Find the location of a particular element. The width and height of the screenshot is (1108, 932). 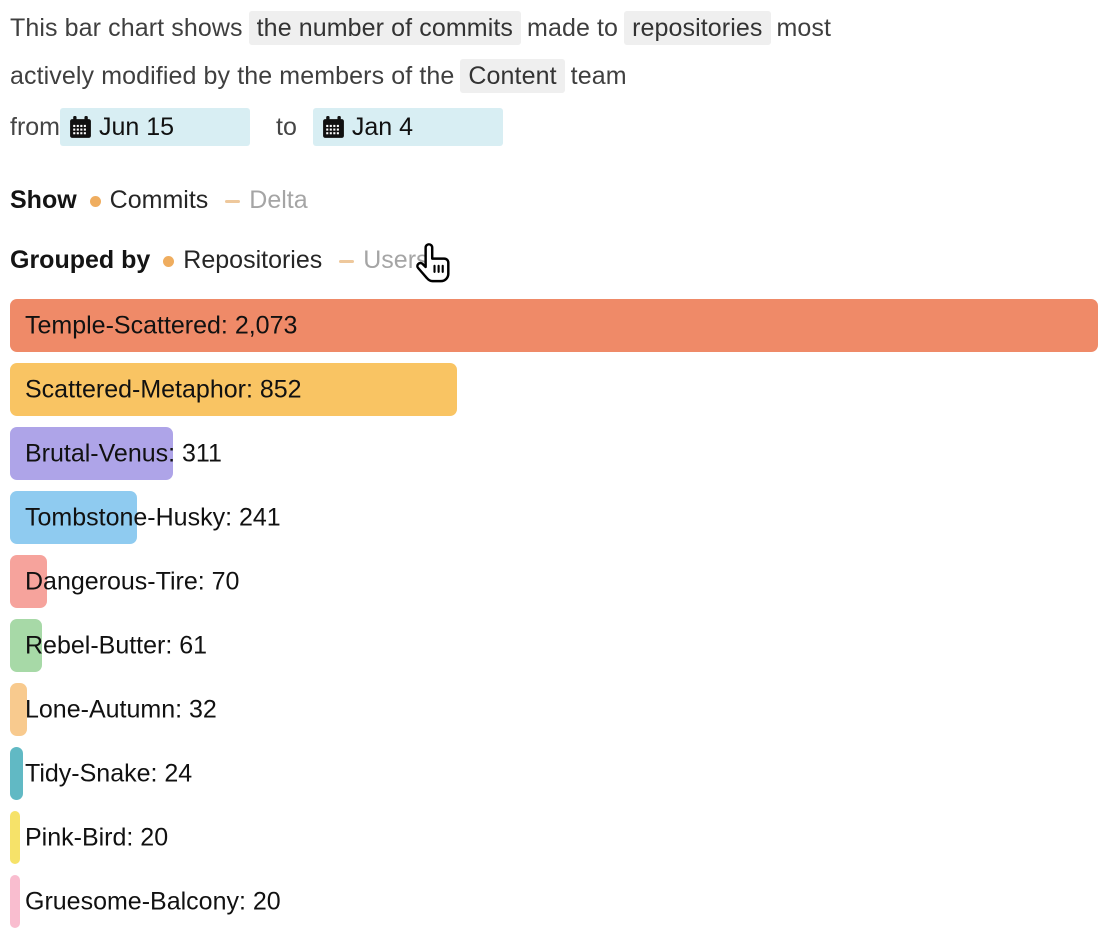

bar-label: Rebel-Butter: 61 is located at coordinates (116, 645).